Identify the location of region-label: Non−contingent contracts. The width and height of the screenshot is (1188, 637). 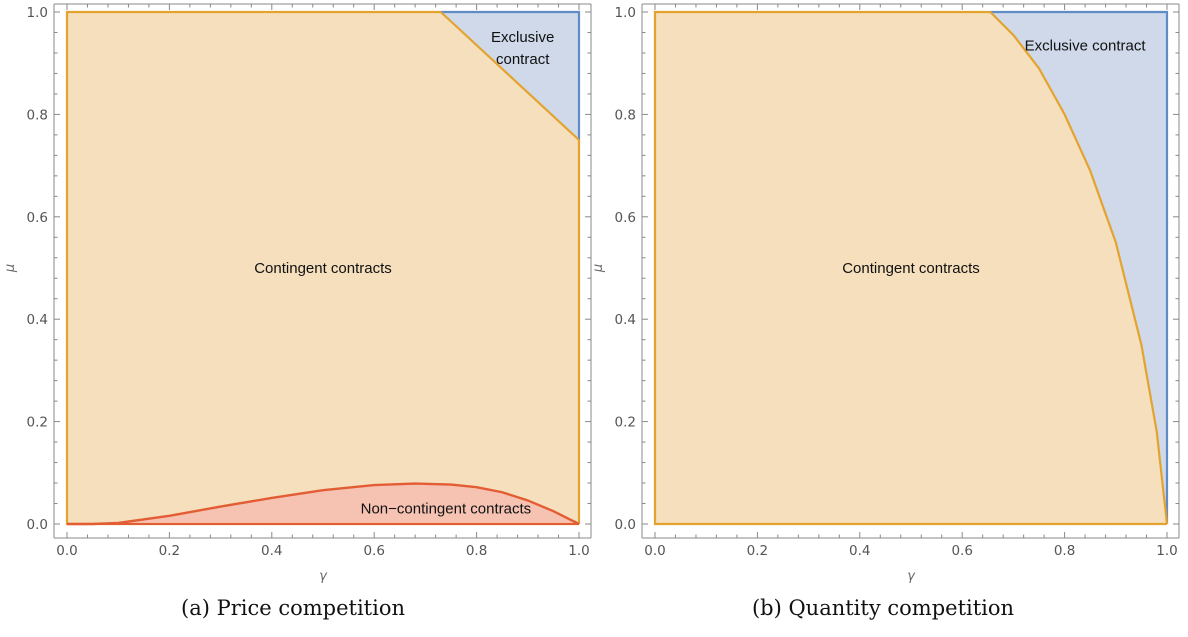
(446, 509).